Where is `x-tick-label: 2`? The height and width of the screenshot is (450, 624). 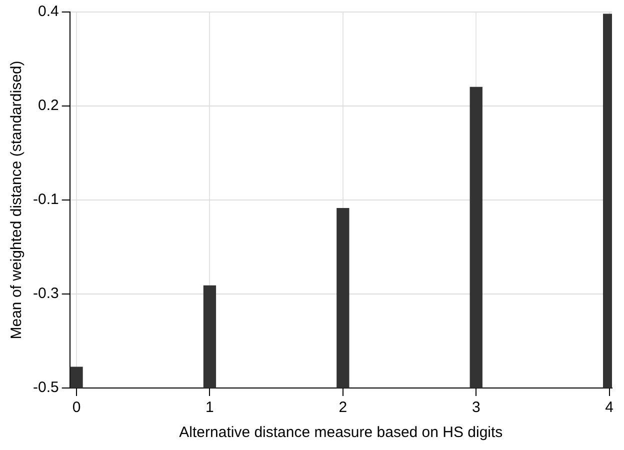
x-tick-label: 2 is located at coordinates (343, 407).